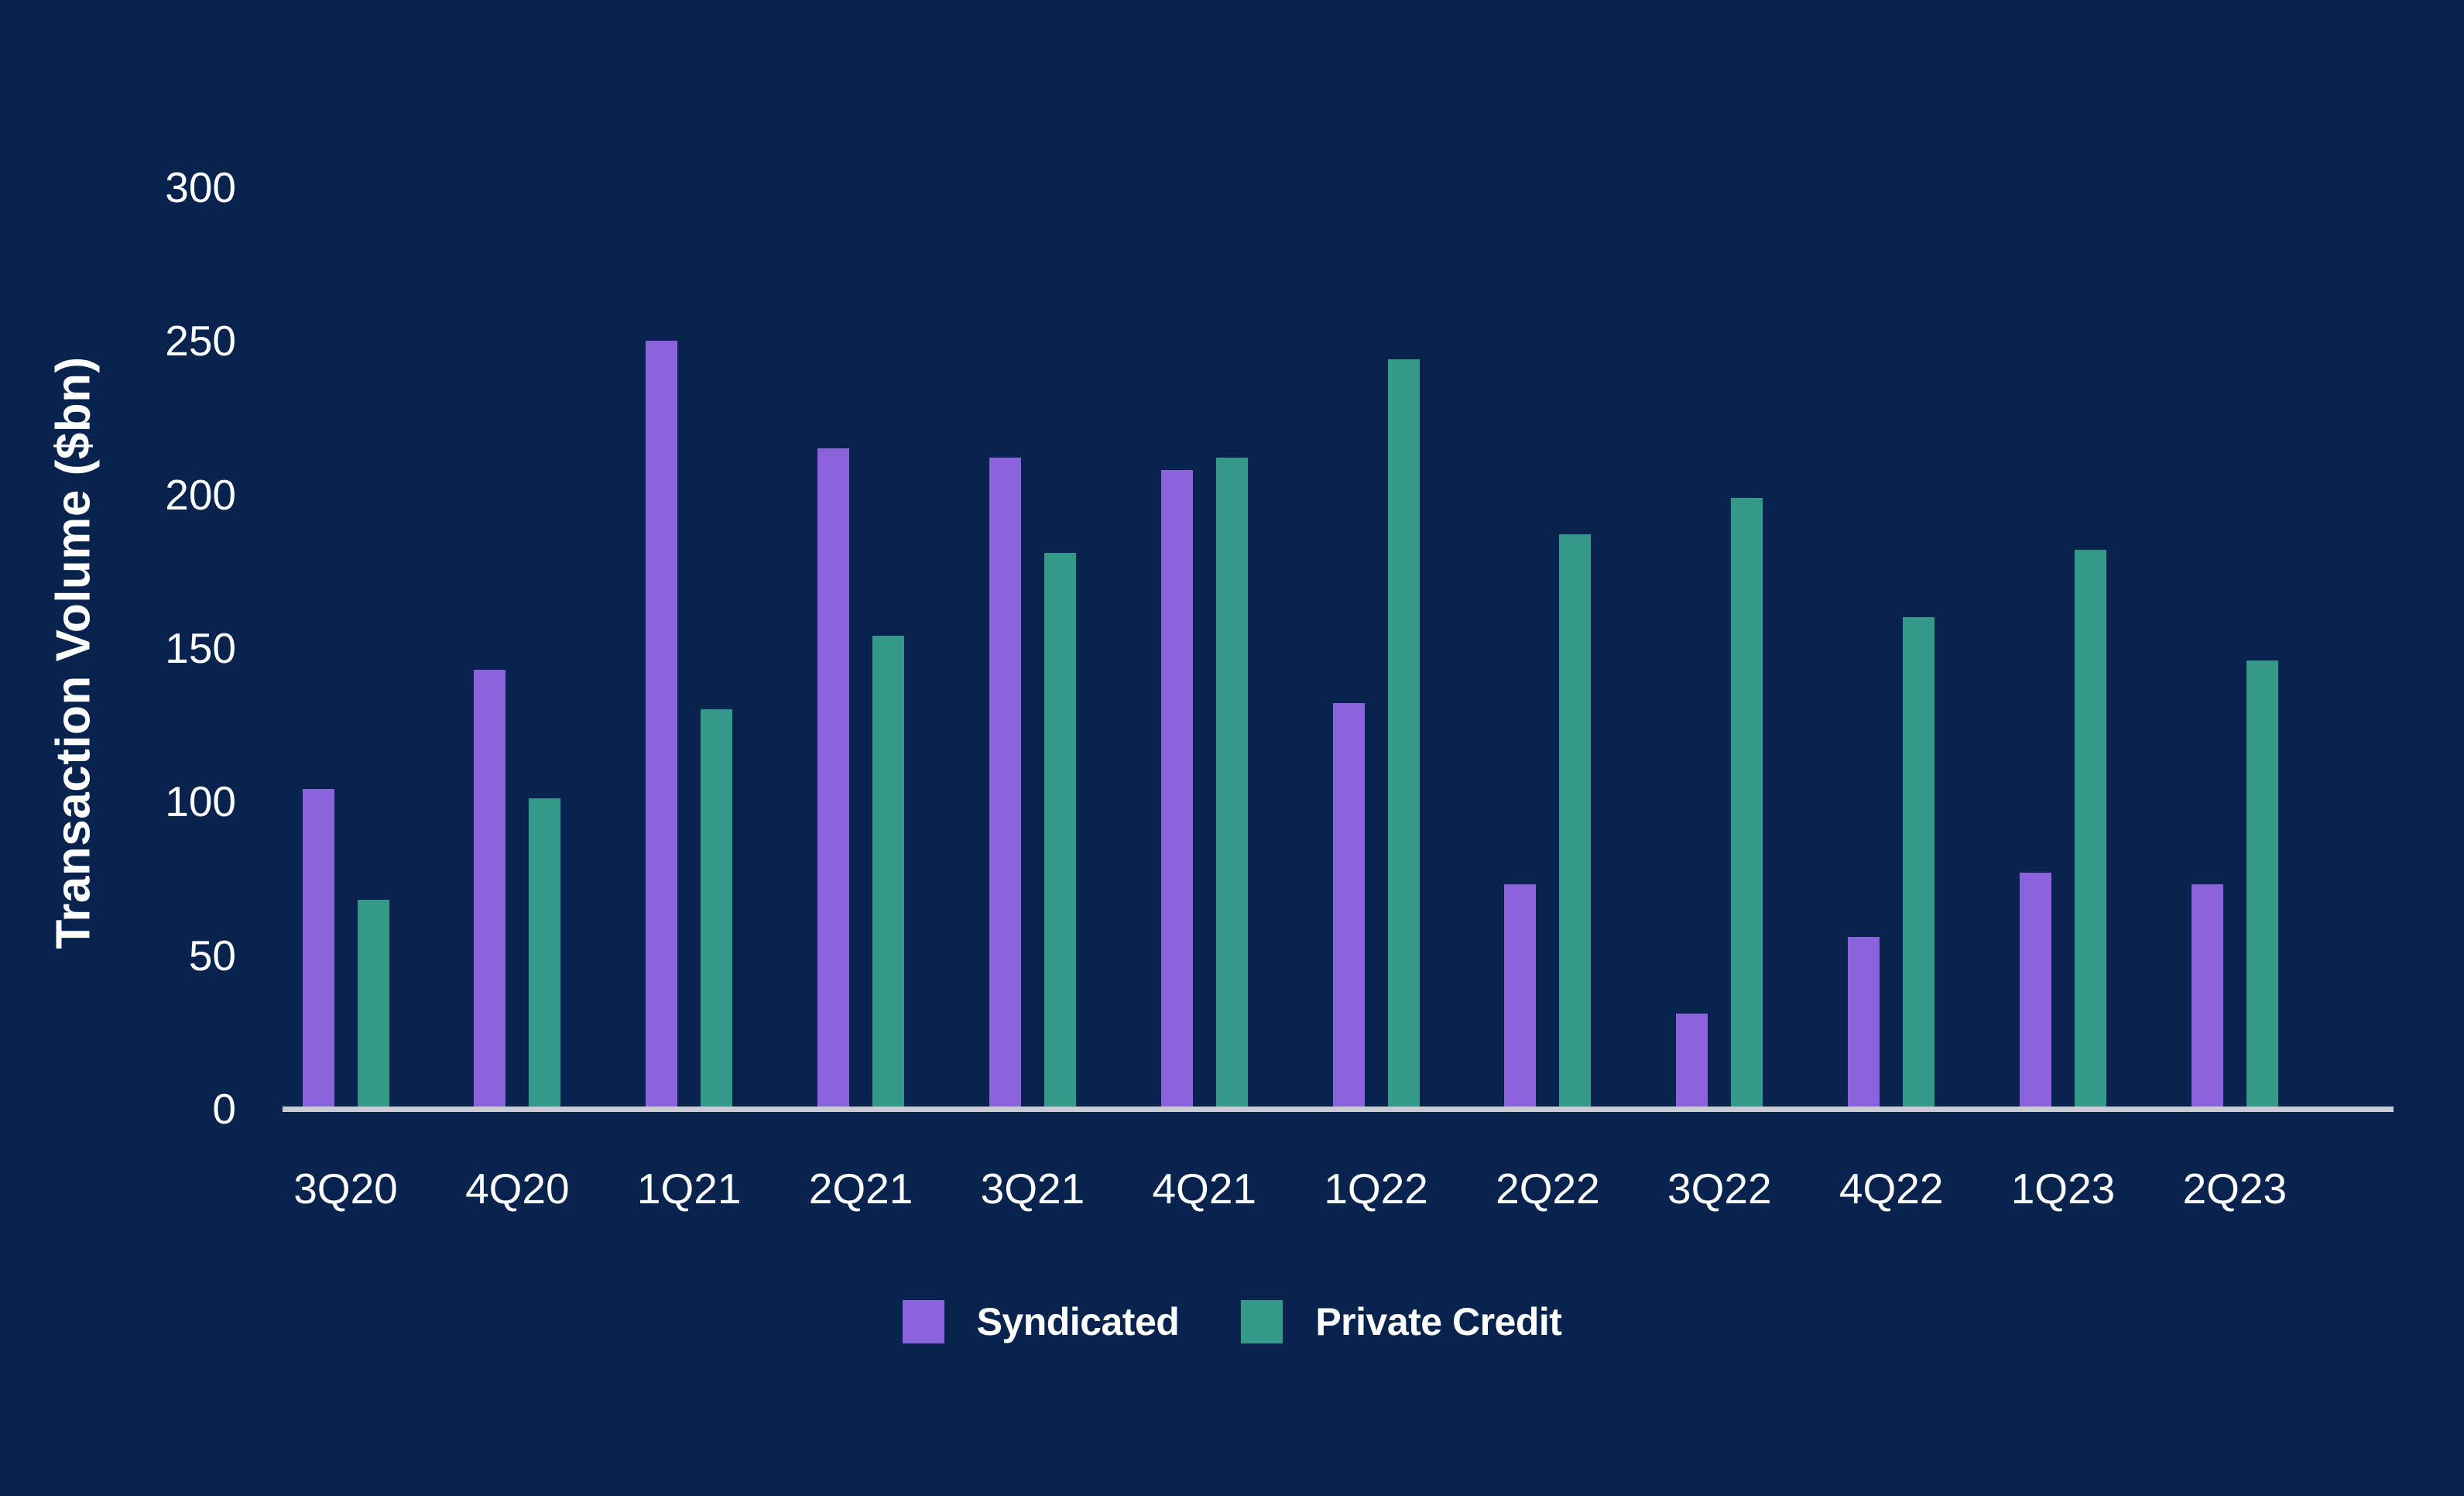 The image size is (2464, 1496). What do you see at coordinates (1438, 1321) in the screenshot?
I see `legend-label-private-credit: Private Credit` at bounding box center [1438, 1321].